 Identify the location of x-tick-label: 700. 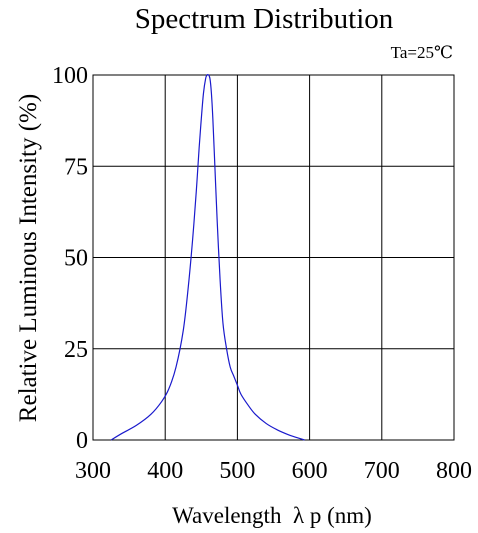
(382, 471).